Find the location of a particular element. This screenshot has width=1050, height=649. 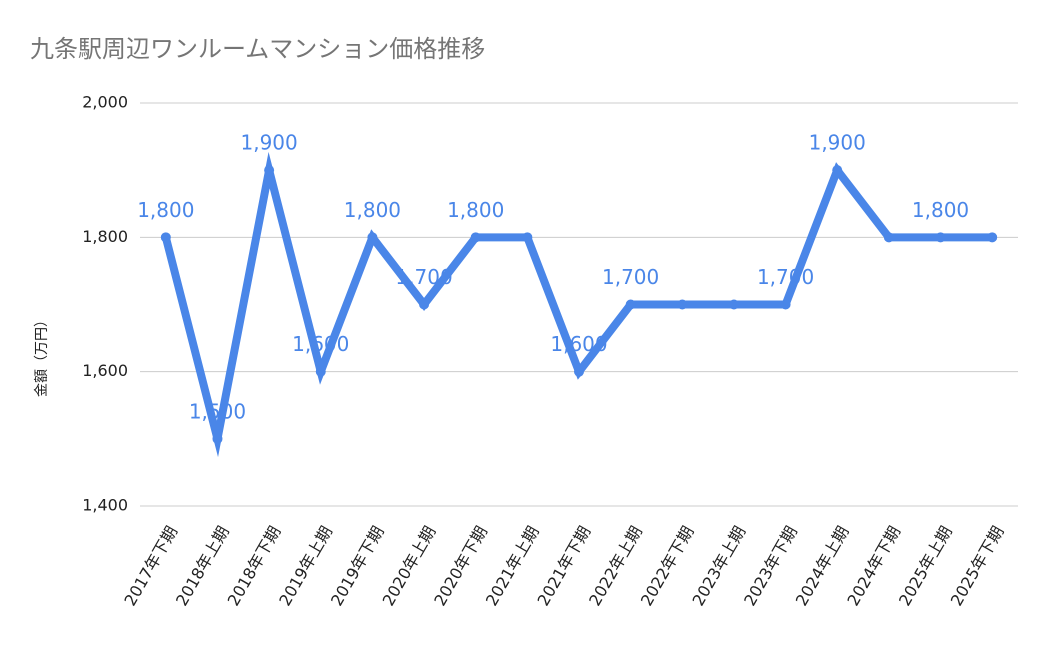

x-tick-label: 2024年上期 is located at coordinates (822, 566).